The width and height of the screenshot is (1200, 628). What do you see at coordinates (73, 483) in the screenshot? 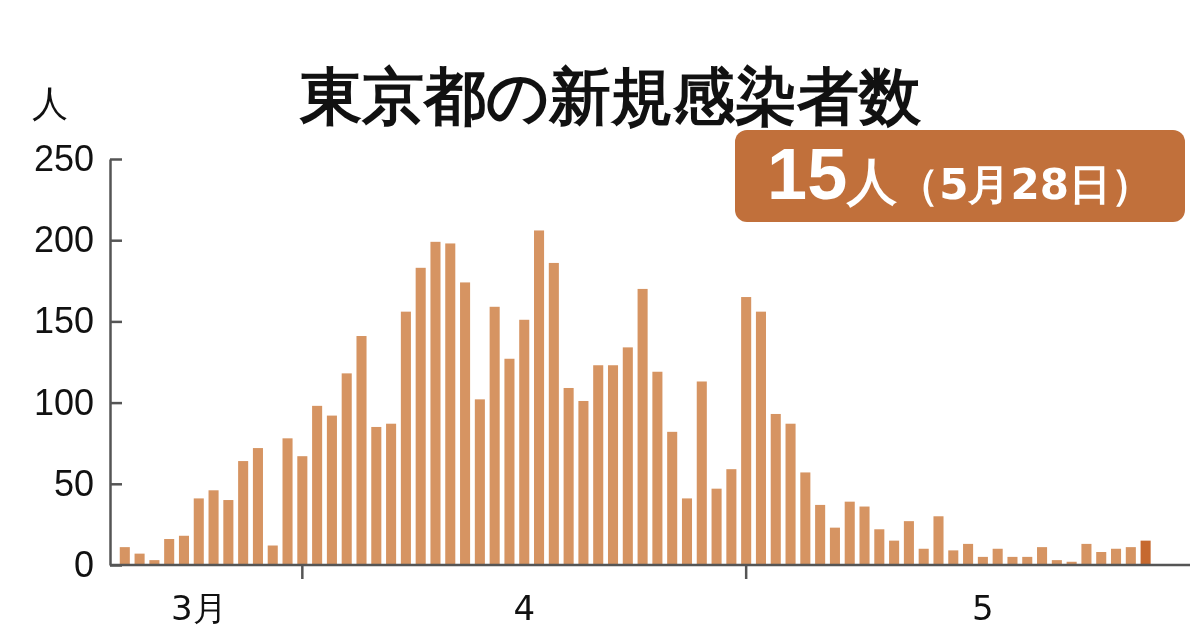
I see `y-tick-label: 50` at bounding box center [73, 483].